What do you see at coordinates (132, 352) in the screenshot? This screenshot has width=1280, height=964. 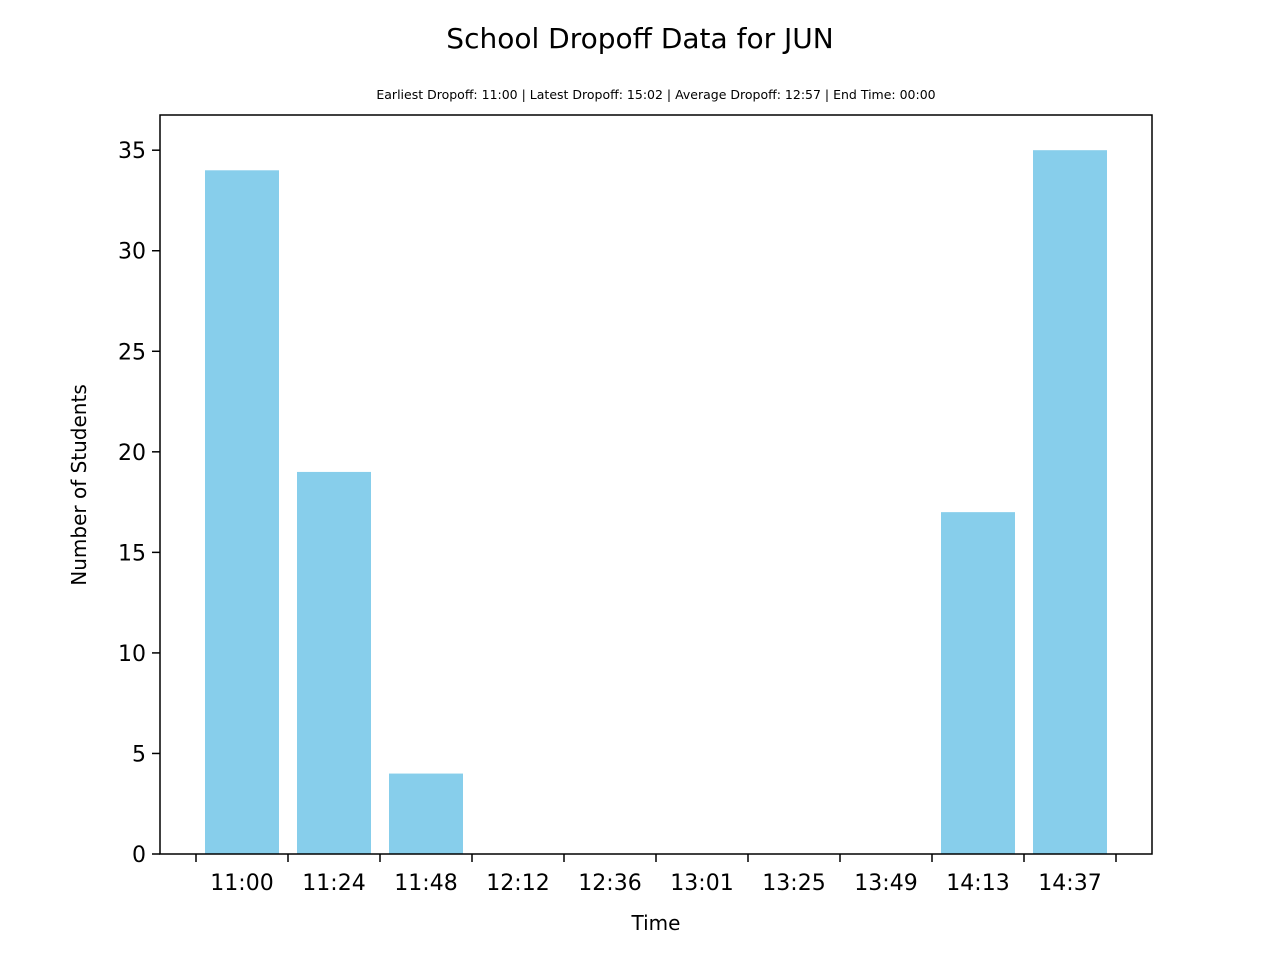 I see `y-tick-label: 25` at bounding box center [132, 352].